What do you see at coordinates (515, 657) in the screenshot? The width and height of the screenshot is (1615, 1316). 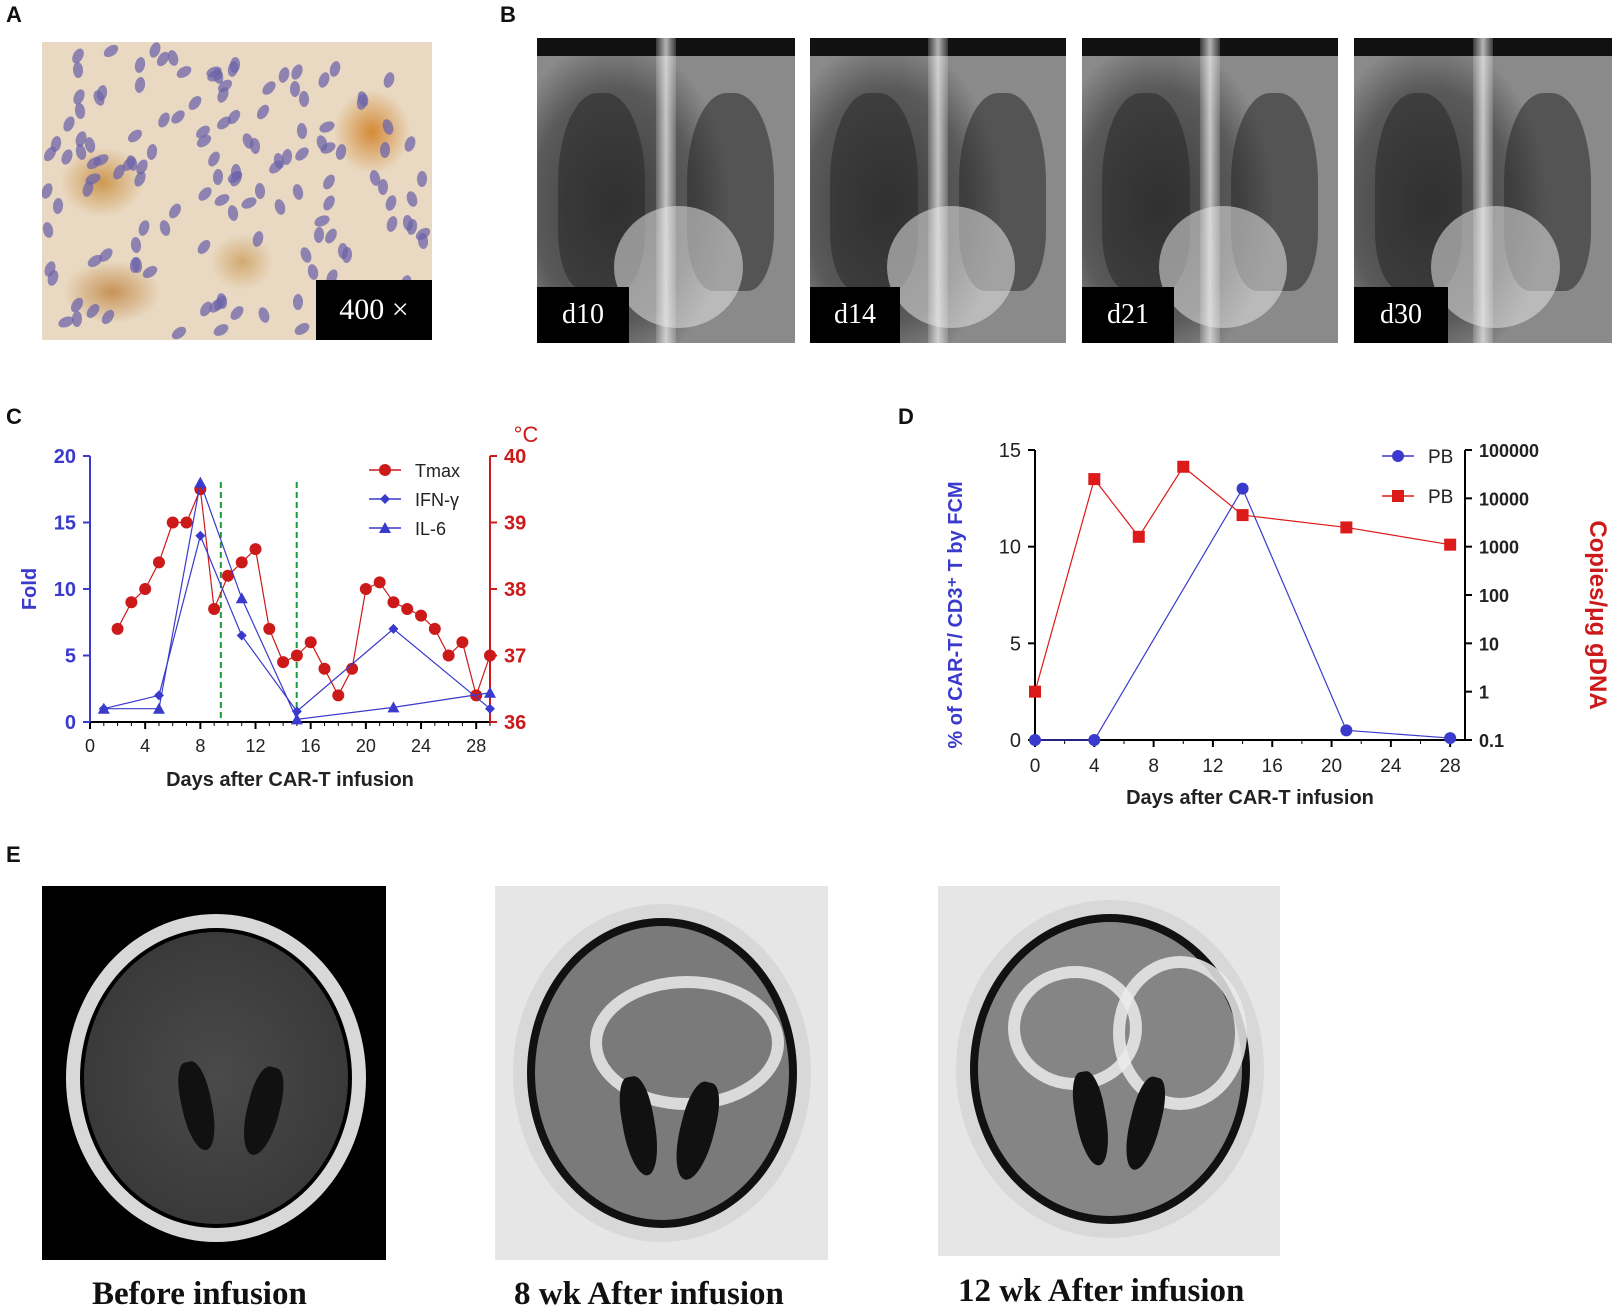 I see `y-tick-label-right-c: 37` at bounding box center [515, 657].